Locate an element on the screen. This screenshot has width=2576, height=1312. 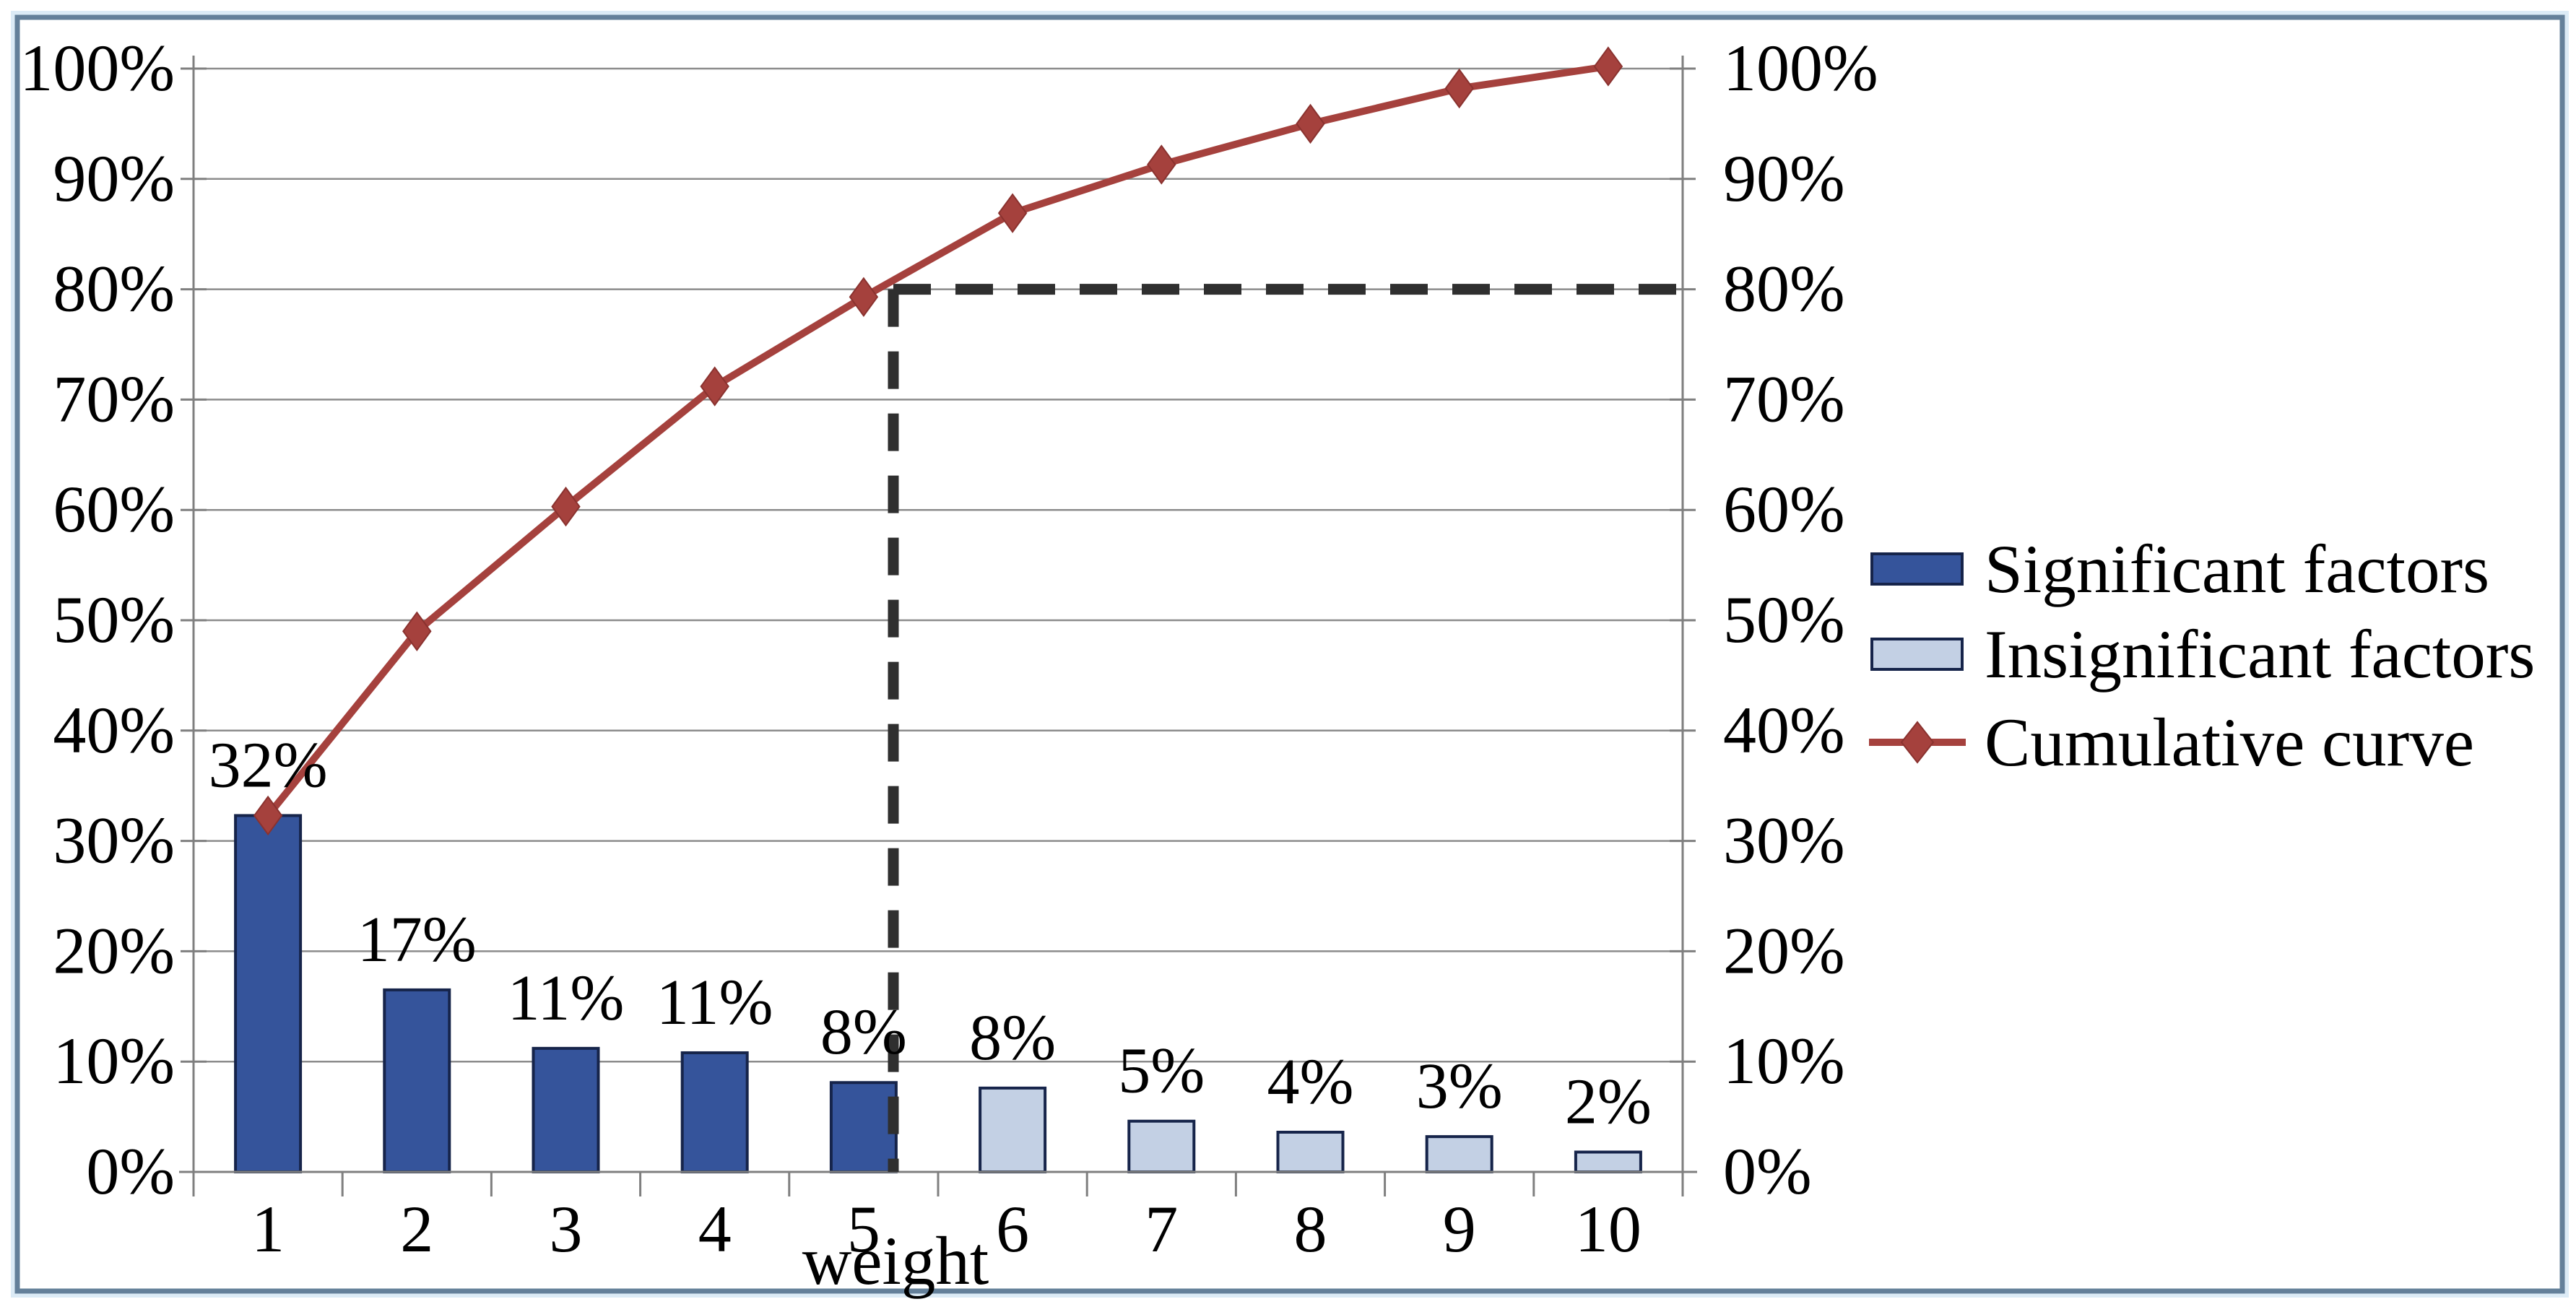
right-tick-label-40%: 40% is located at coordinates (1784, 730).